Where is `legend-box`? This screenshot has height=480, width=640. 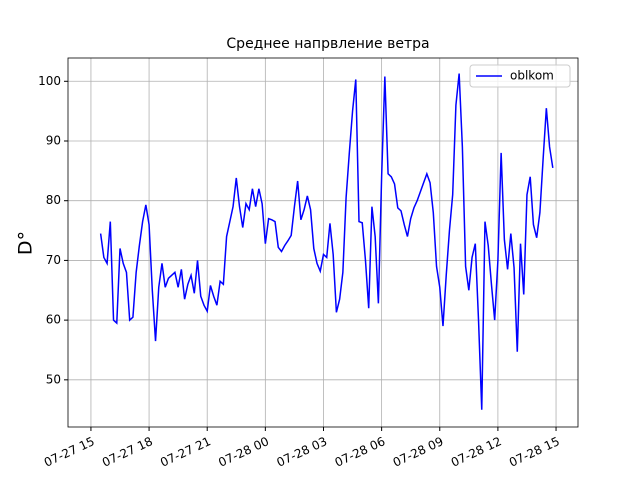
legend-box is located at coordinates (520, 76).